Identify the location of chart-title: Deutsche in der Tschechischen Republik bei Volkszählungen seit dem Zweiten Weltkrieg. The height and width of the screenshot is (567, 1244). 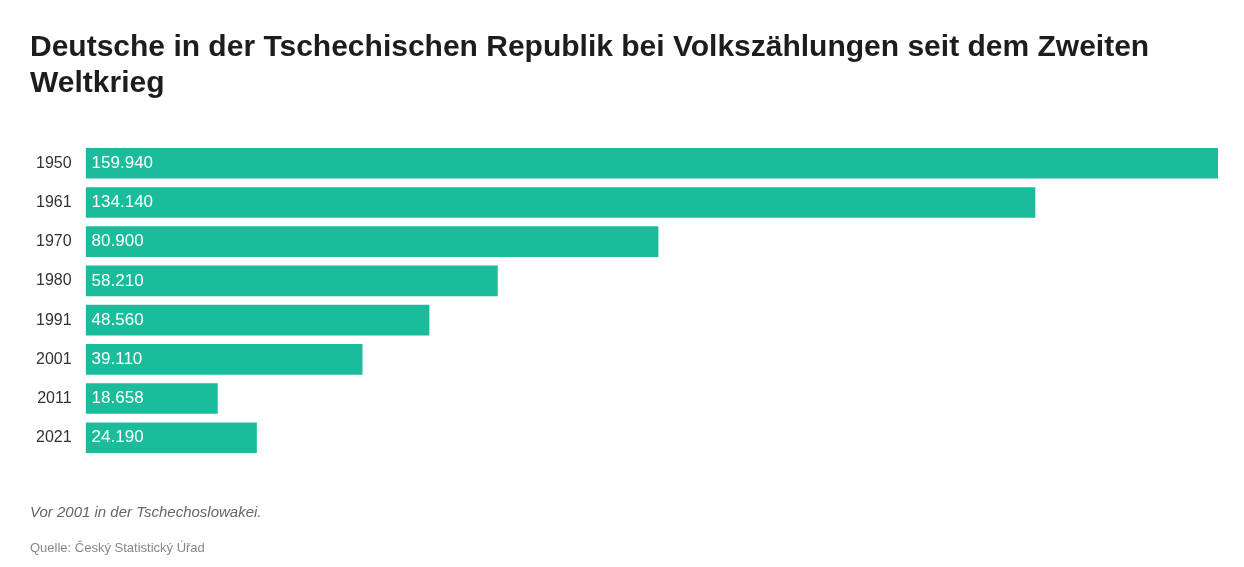
(590, 64).